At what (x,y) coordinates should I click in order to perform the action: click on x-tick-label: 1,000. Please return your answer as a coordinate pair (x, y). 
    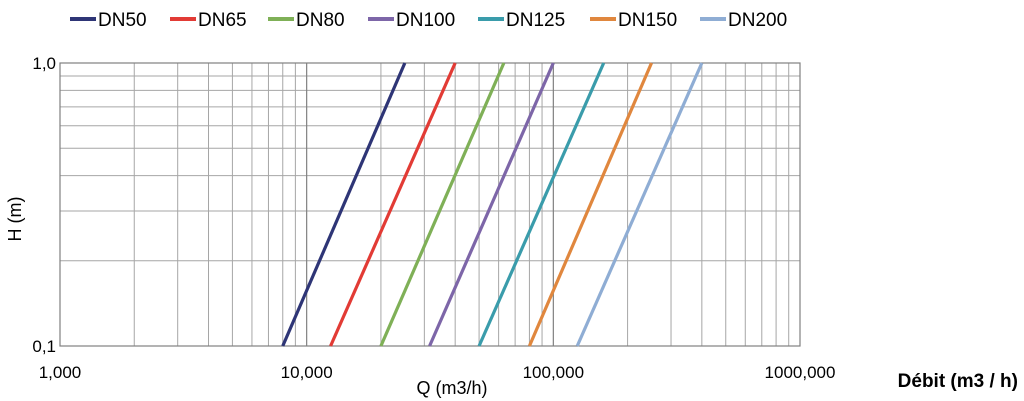
    Looking at the image, I should click on (60, 372).